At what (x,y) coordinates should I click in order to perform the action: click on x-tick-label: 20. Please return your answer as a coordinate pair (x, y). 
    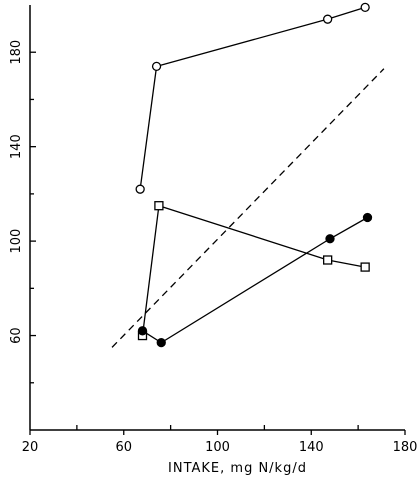
    Looking at the image, I should click on (30, 447).